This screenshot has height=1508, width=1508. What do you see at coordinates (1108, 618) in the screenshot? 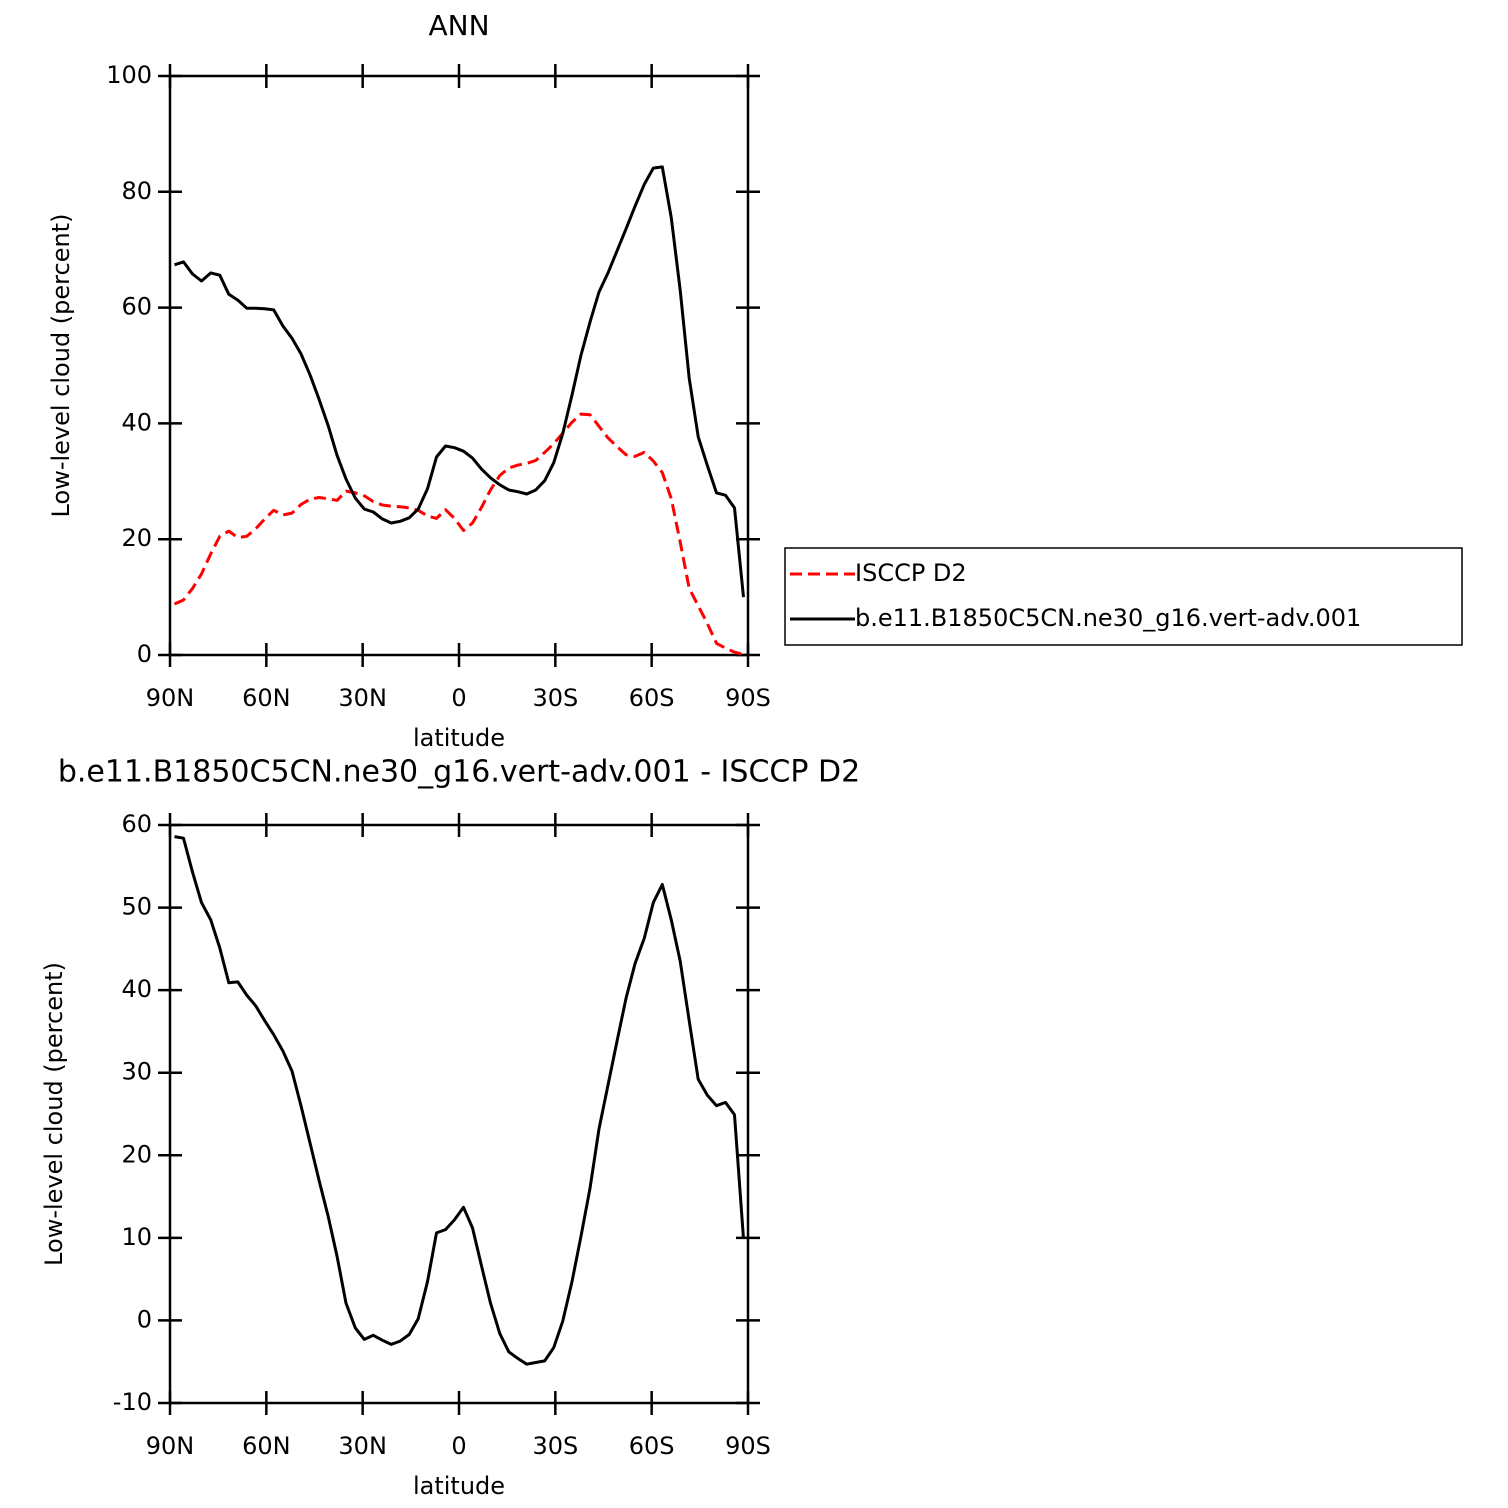
I see `legend-label: b.e11.B1850C5CN.ne30_g16.vert-adv.001` at bounding box center [1108, 618].